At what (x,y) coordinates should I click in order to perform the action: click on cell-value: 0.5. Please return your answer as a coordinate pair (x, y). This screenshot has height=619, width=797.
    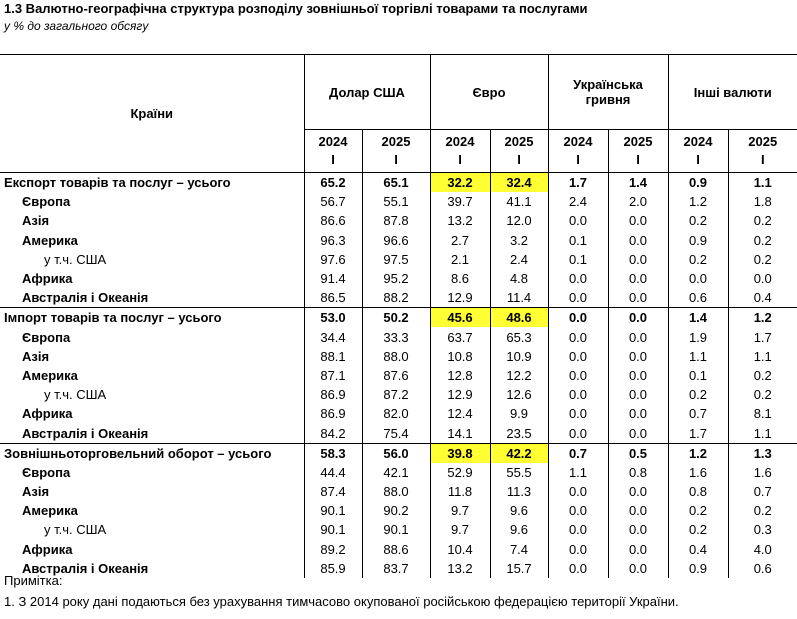
    Looking at the image, I should click on (637, 452).